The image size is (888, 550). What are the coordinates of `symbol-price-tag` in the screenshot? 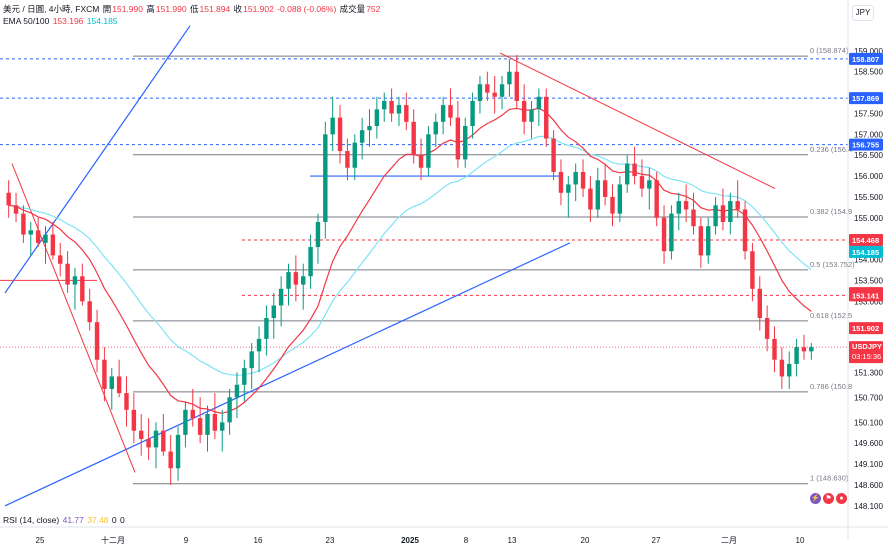 It's located at (866, 352).